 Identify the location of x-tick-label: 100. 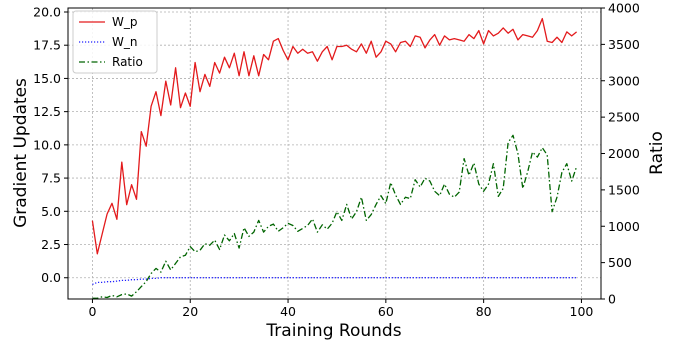
(582, 311).